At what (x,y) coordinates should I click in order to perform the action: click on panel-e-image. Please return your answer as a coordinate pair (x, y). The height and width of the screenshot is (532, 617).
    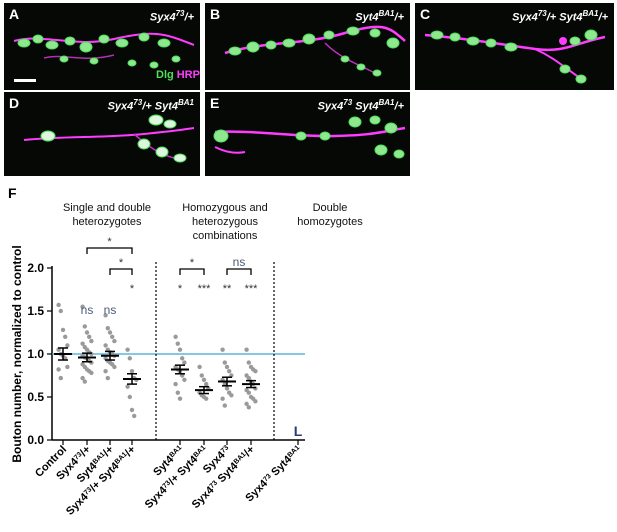
    Looking at the image, I should click on (309, 137).